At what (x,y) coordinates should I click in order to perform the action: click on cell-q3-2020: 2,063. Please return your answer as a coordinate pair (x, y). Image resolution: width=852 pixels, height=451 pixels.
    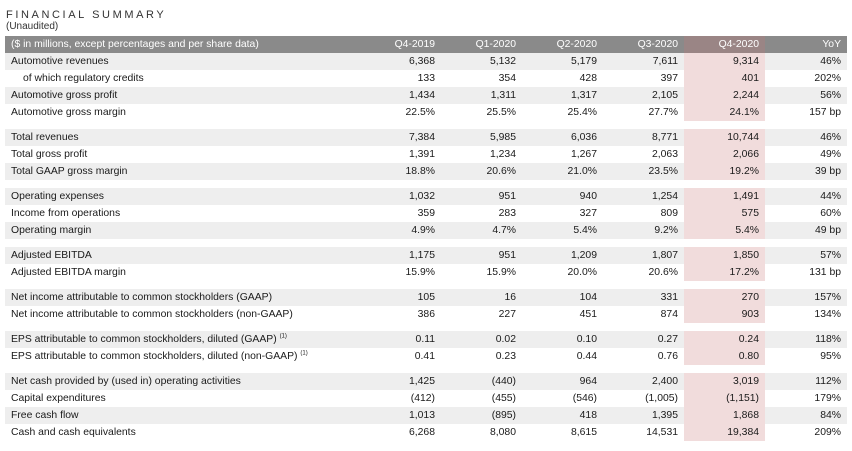
    Looking at the image, I should click on (664, 154).